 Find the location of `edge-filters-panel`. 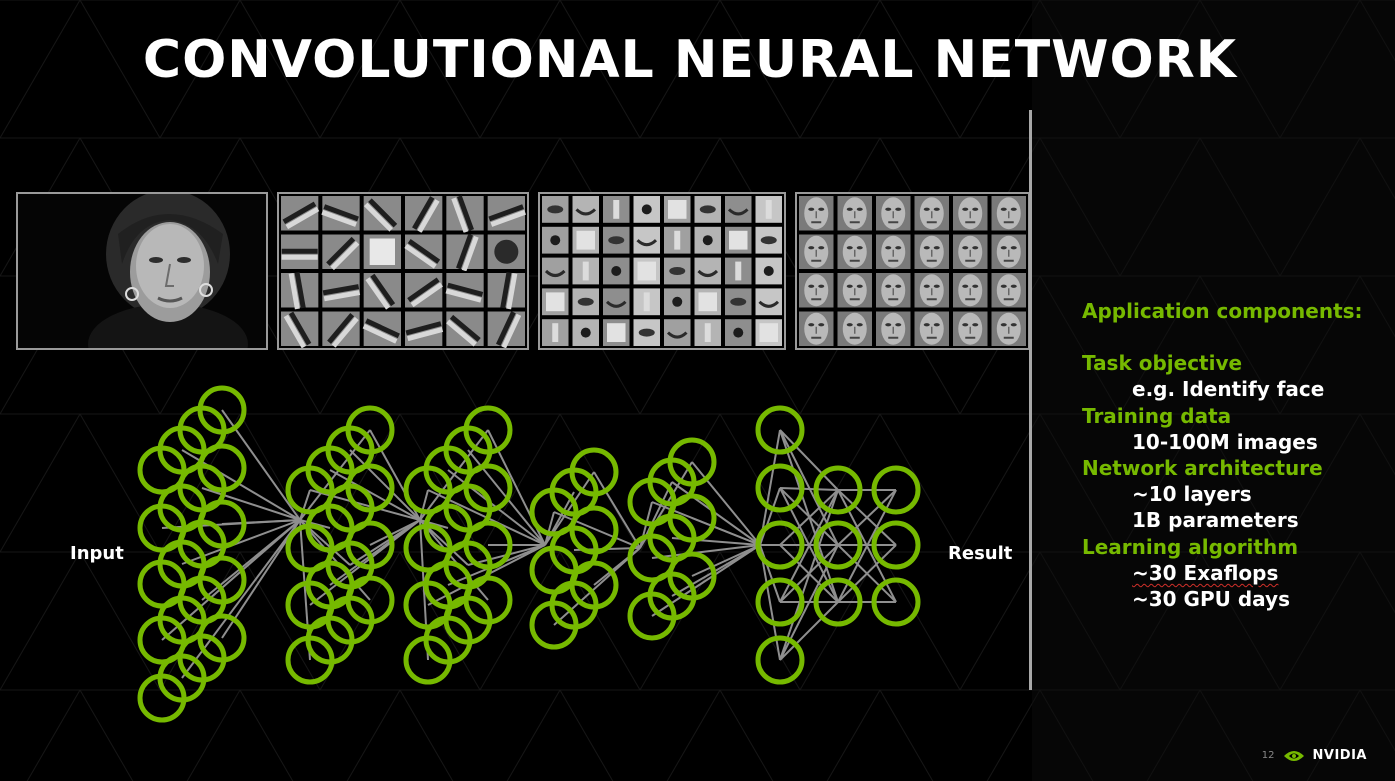

edge-filters-panel is located at coordinates (403, 271).